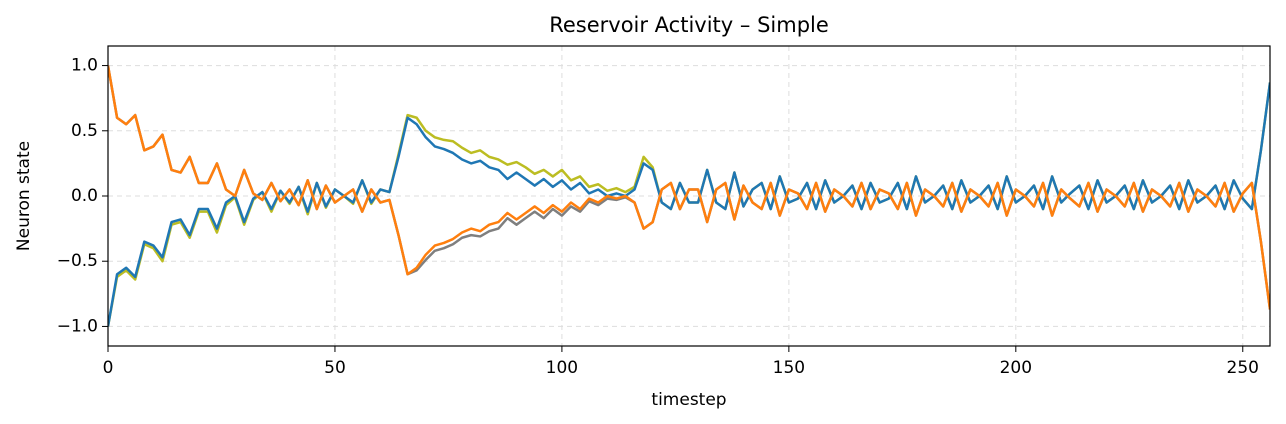 This screenshot has height=424, width=1286. What do you see at coordinates (688, 400) in the screenshot?
I see `x-axis-label: timestep` at bounding box center [688, 400].